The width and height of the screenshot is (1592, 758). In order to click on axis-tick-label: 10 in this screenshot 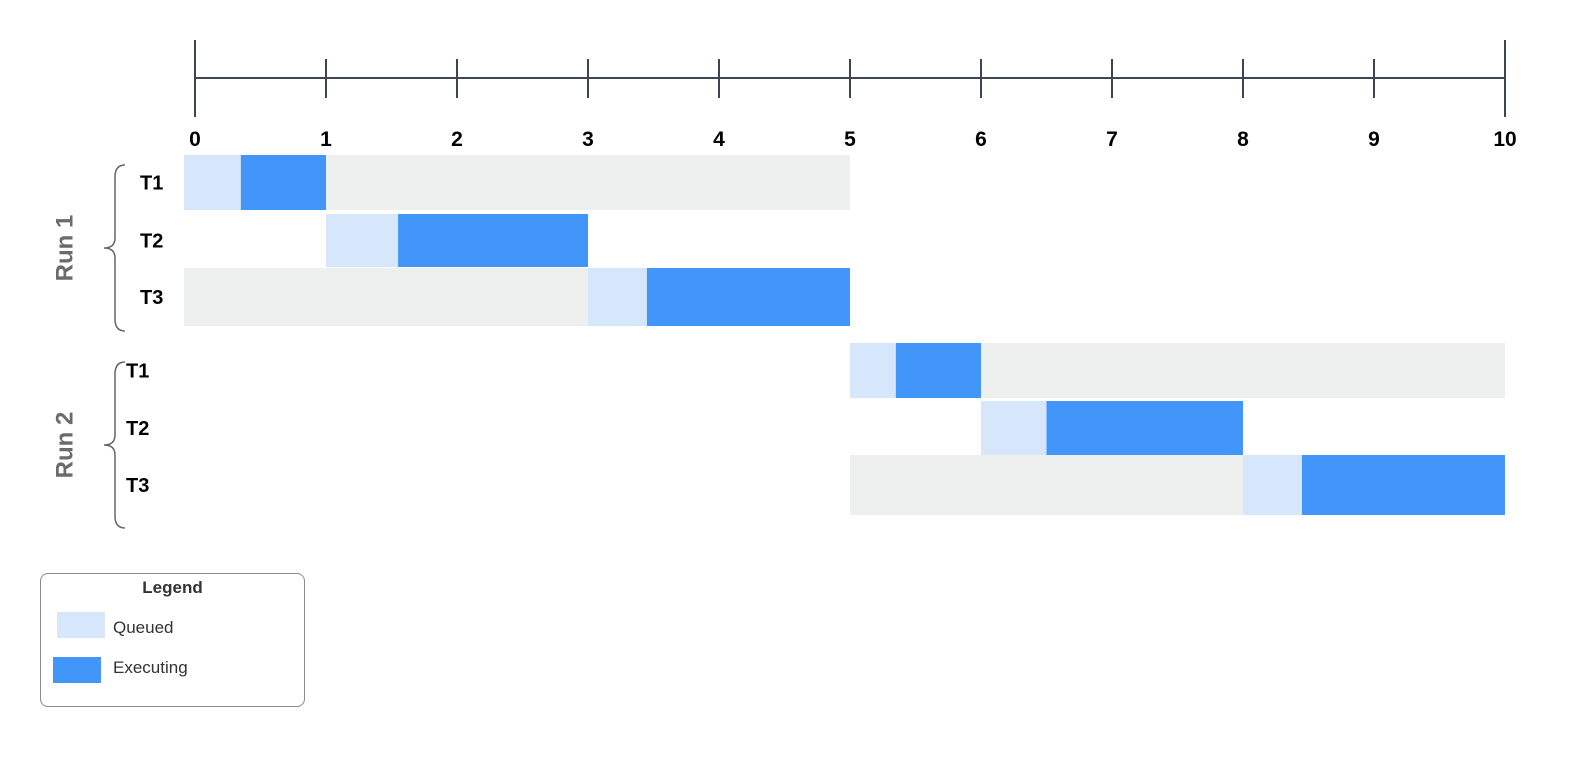, I will do `click(1504, 139)`.